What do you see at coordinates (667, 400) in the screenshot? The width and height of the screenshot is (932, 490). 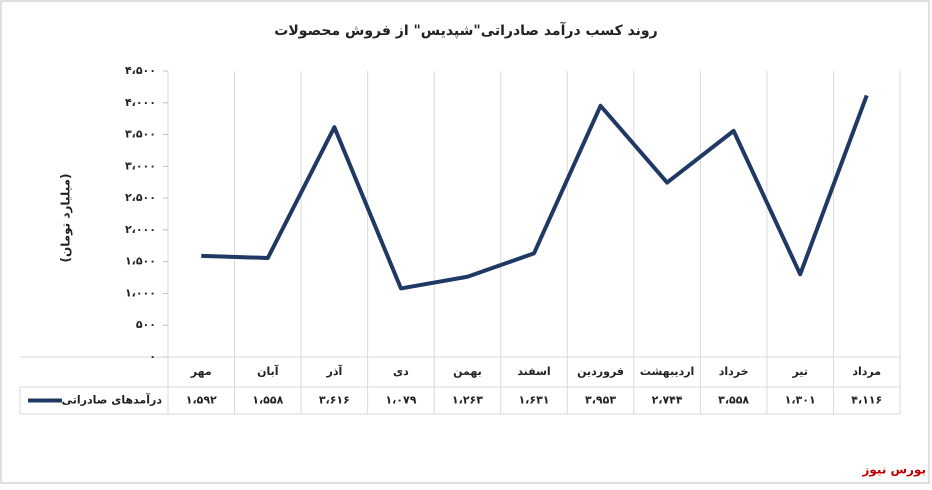 I see `table-value: ۲،۷۴۴` at bounding box center [667, 400].